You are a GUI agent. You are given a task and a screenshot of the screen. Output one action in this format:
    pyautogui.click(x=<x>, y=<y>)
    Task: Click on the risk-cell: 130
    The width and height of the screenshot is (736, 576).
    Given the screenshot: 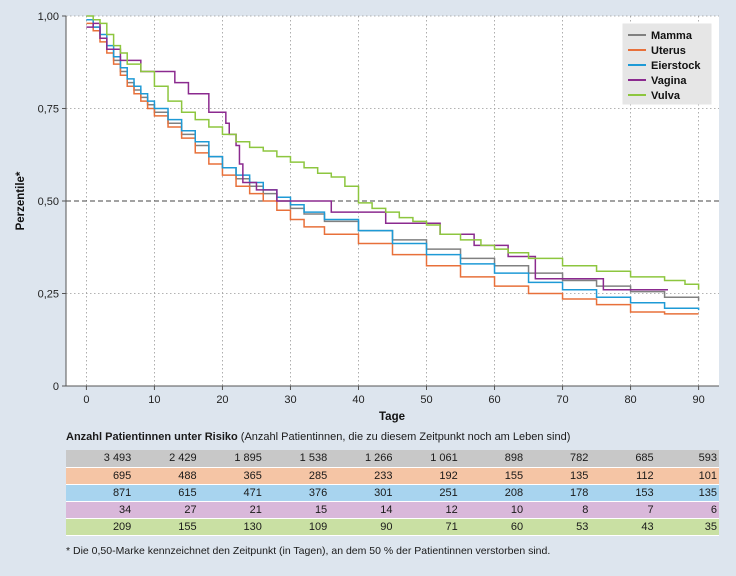 What is the action you would take?
    pyautogui.click(x=229, y=527)
    